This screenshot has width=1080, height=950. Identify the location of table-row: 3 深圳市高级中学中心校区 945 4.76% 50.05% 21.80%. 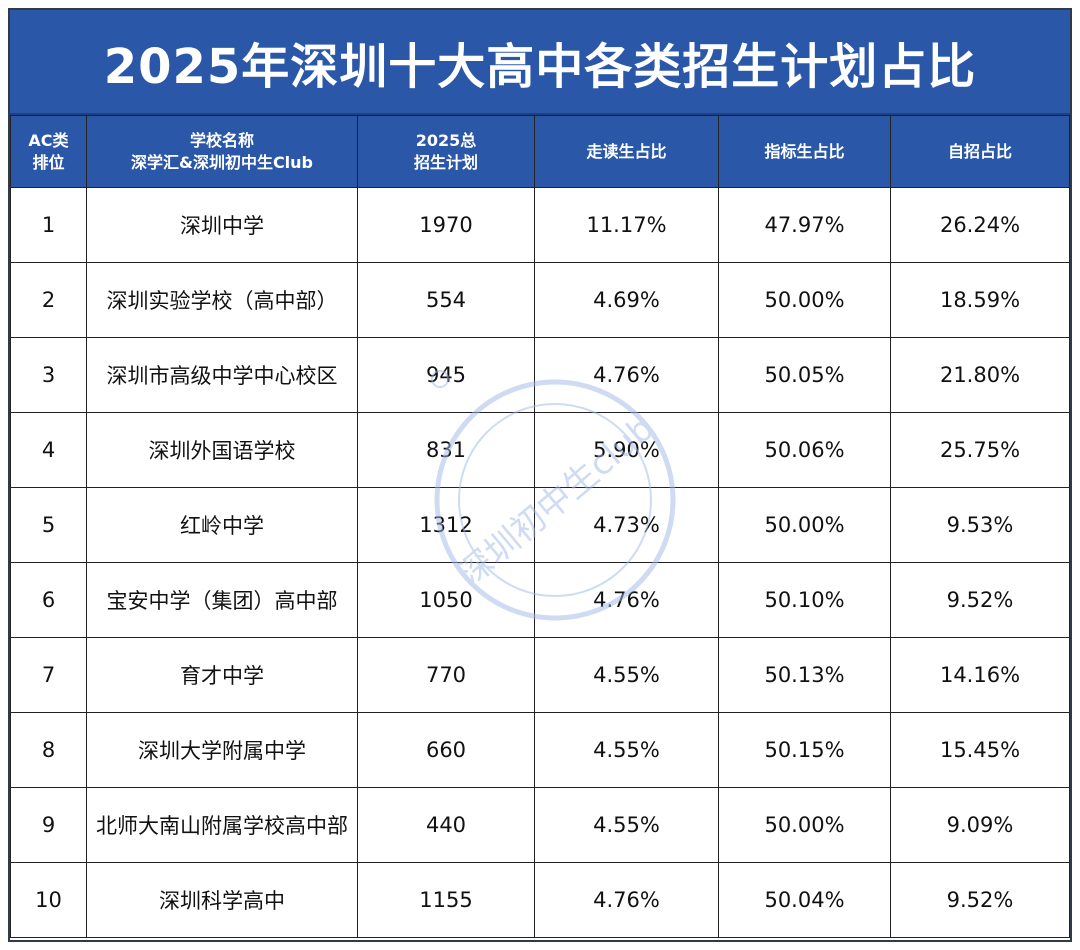
(540, 375).